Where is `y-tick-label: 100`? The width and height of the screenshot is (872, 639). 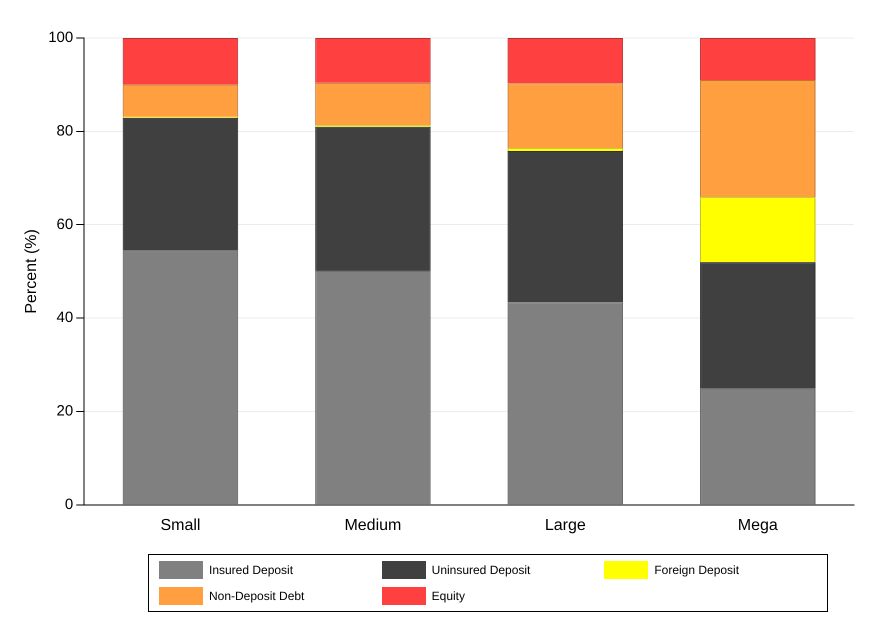 y-tick-label: 100 is located at coordinates (61, 37).